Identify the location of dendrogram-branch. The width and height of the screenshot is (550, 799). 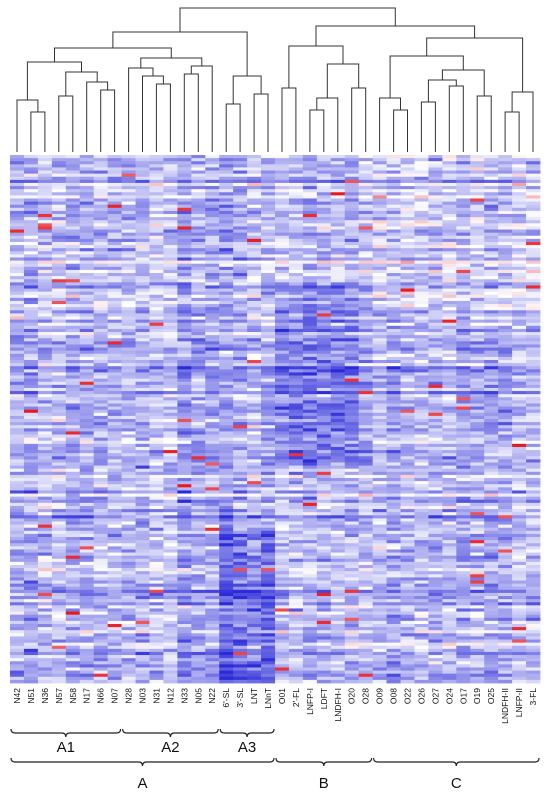
(359, 119).